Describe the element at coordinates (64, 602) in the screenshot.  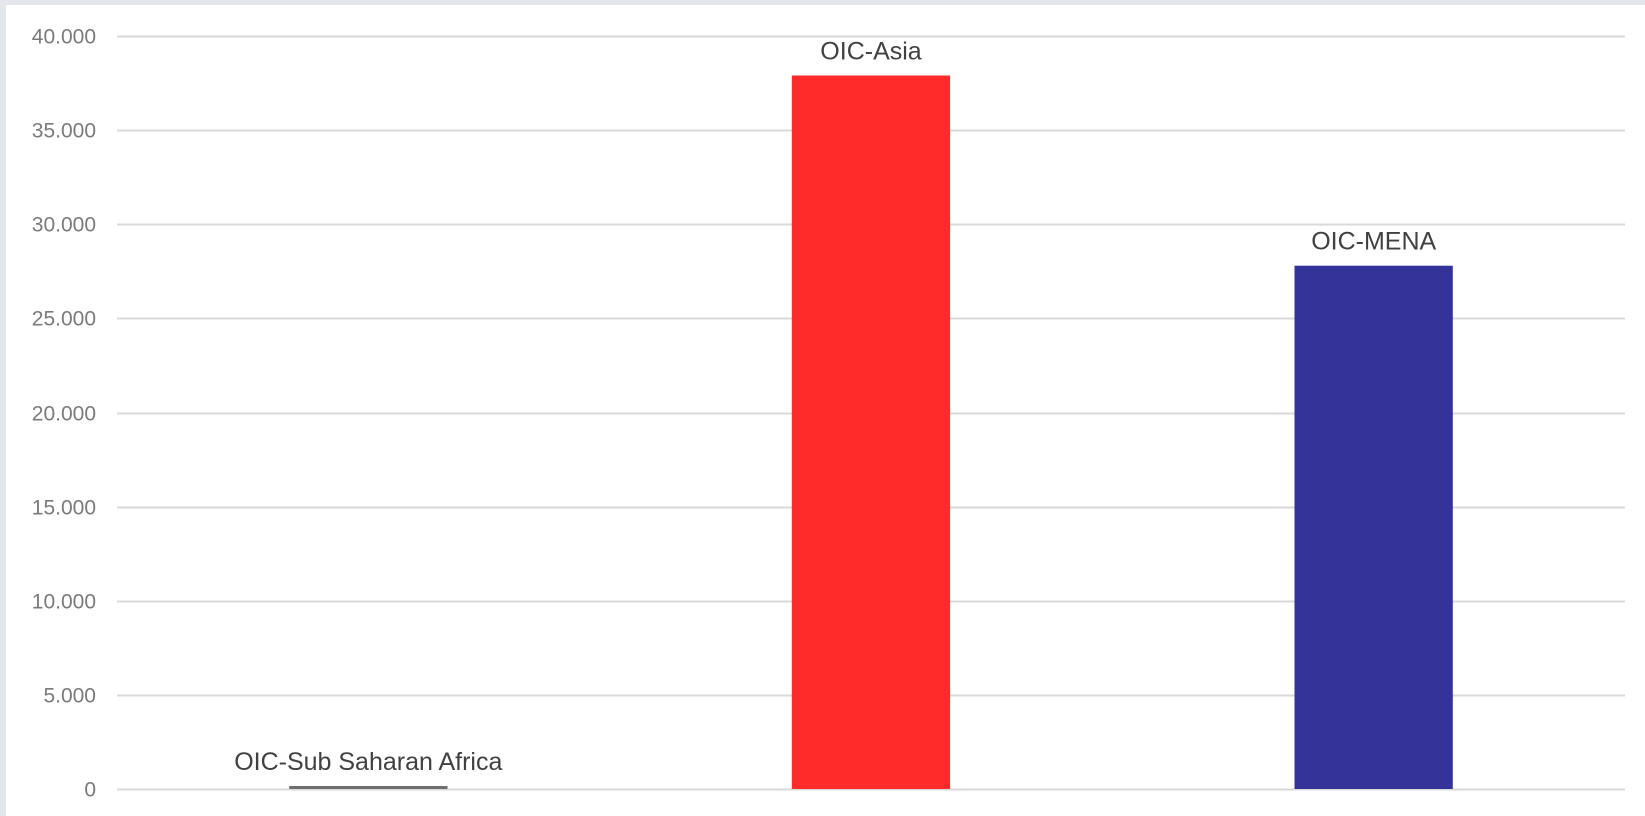
I see `y-tick-label: 10.000` at that location.